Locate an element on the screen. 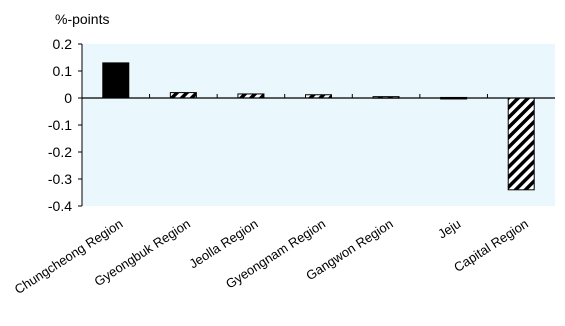 The image size is (565, 326). y-axis-ticks: 0.2 0.1 0 -0.1 -0.2 -0.3 -0.4 is located at coordinates (65, 125).